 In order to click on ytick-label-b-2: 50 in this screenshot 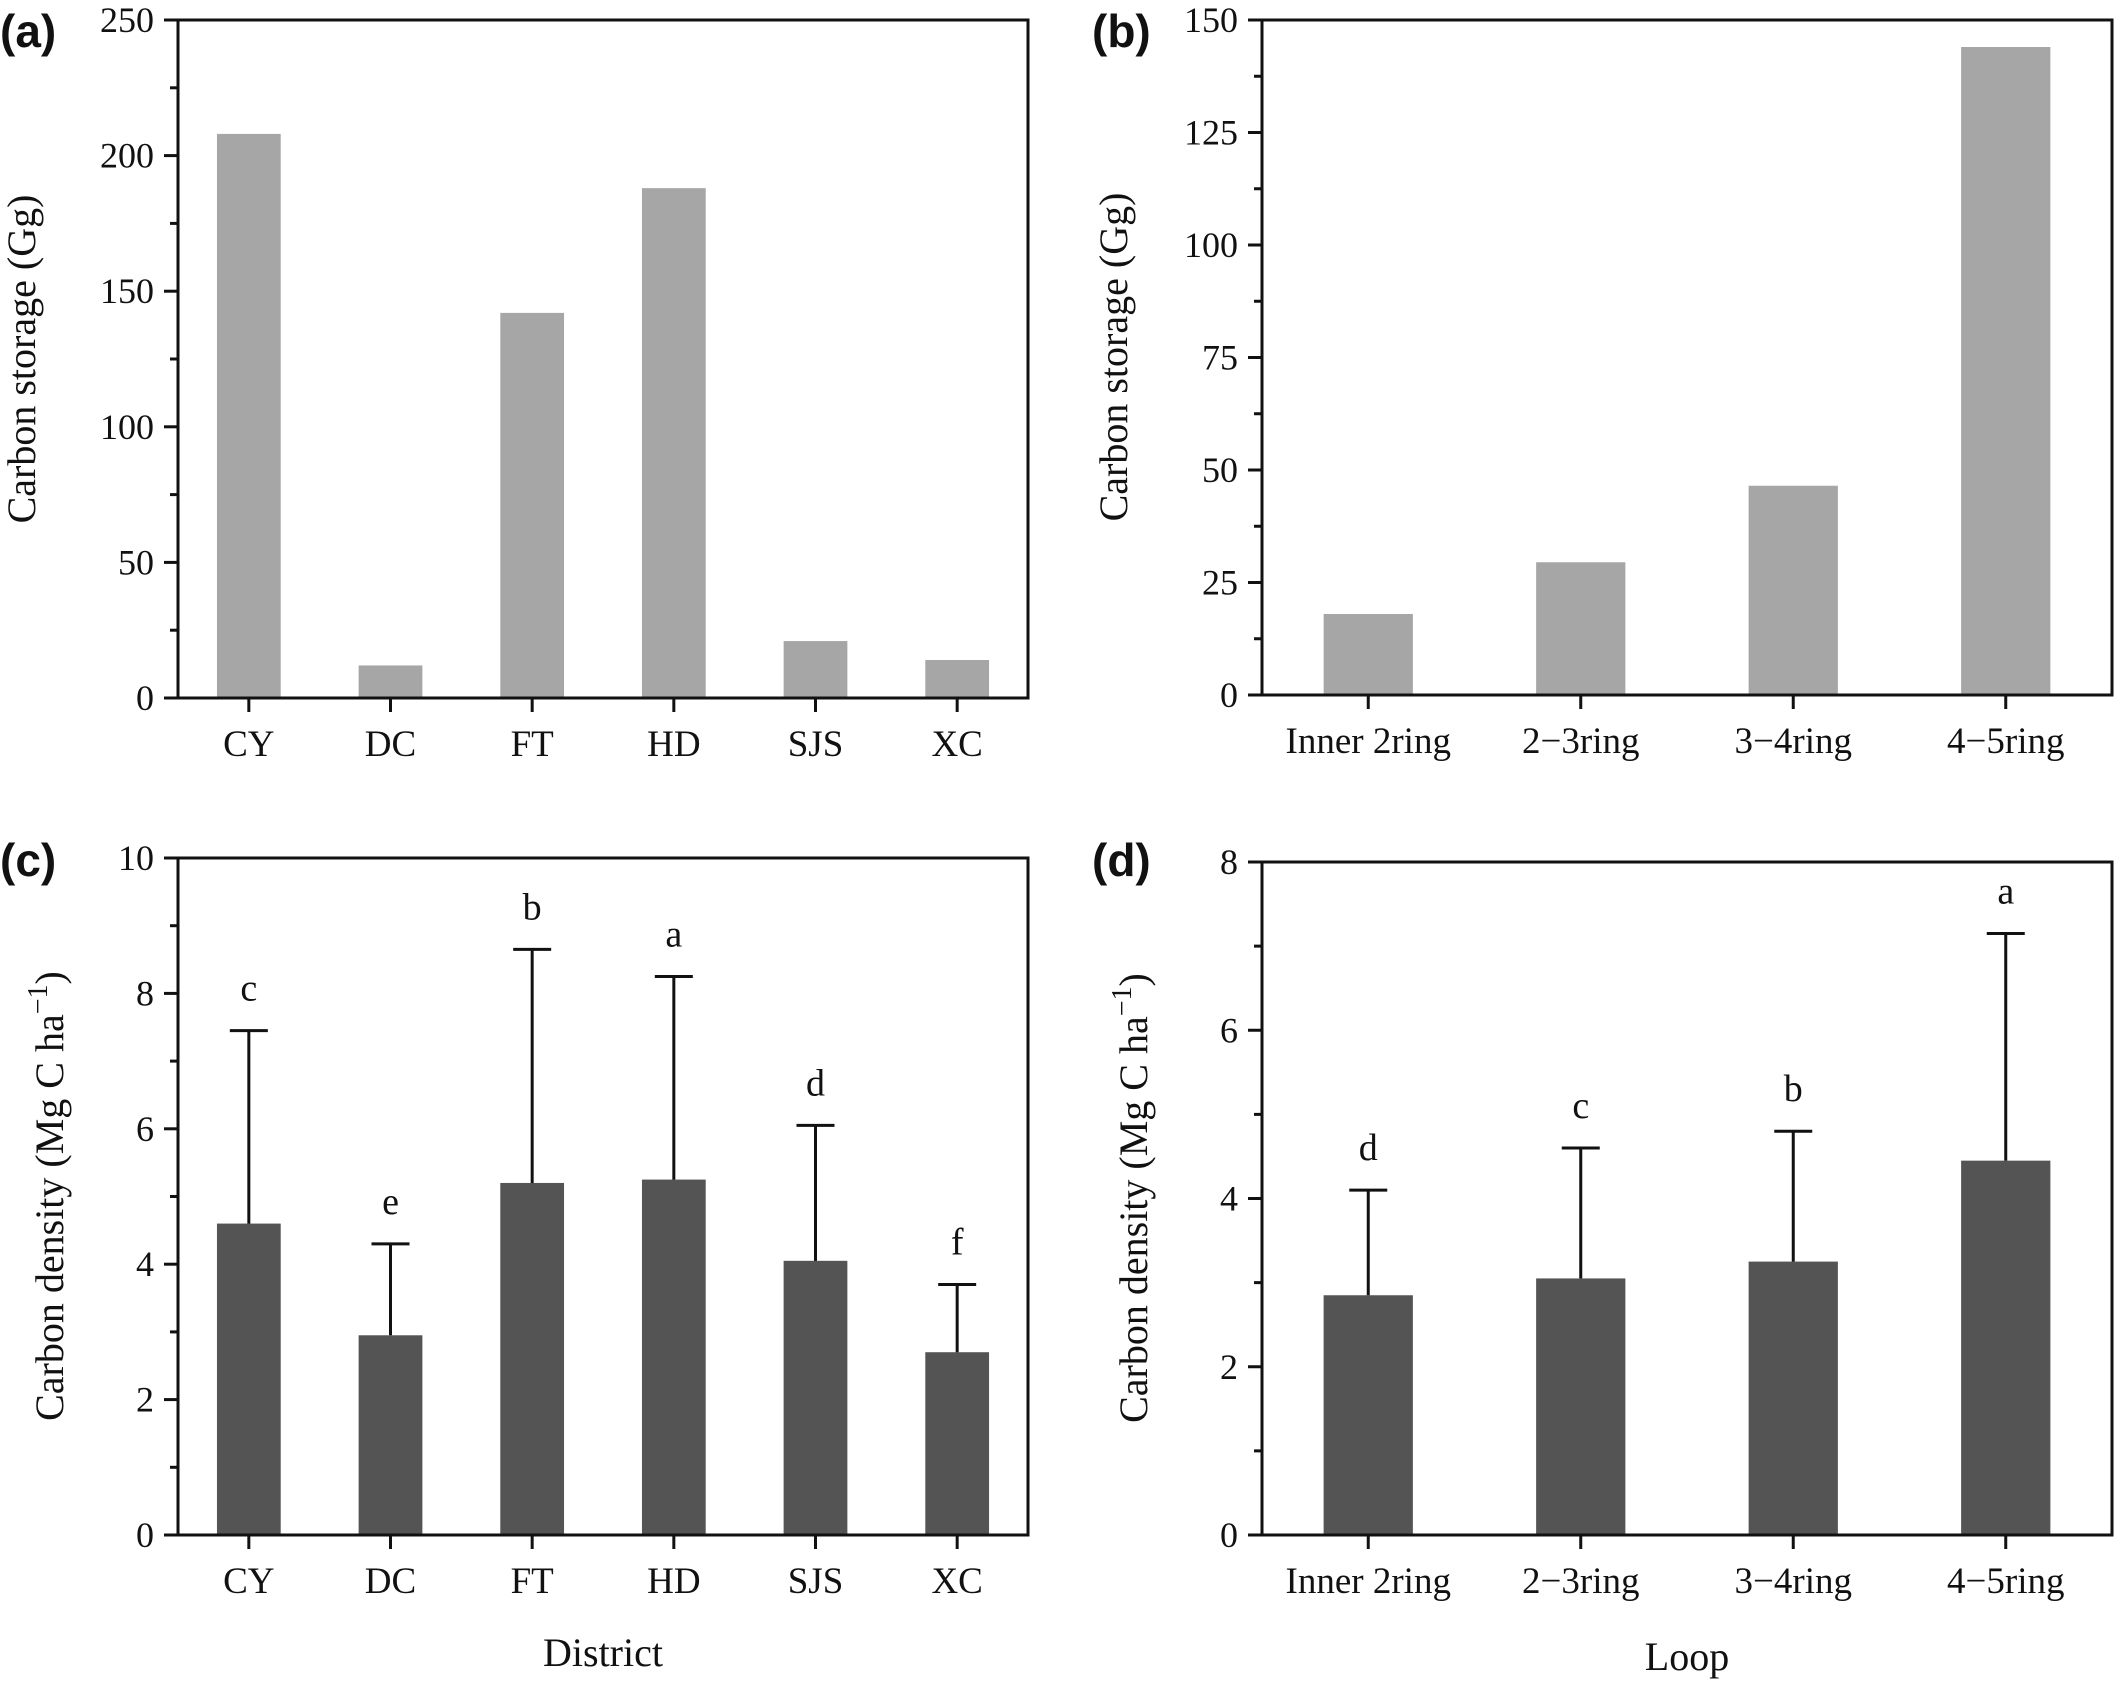, I will do `click(1220, 470)`.